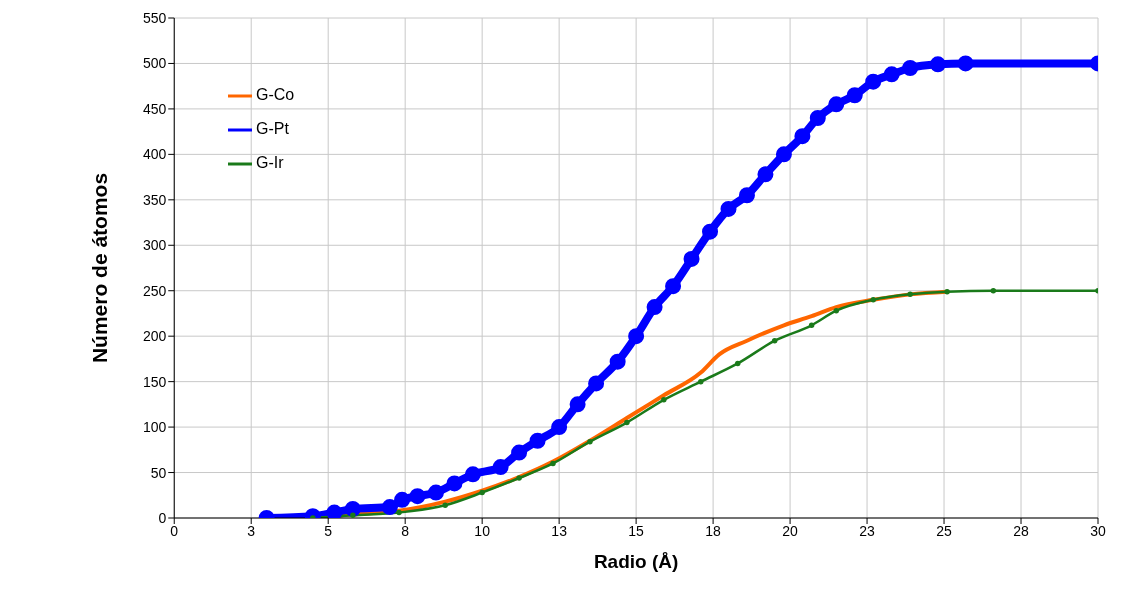 This screenshot has width=1127, height=597. Describe the element at coordinates (270, 162) in the screenshot. I see `legend-label: G-Ir` at that location.